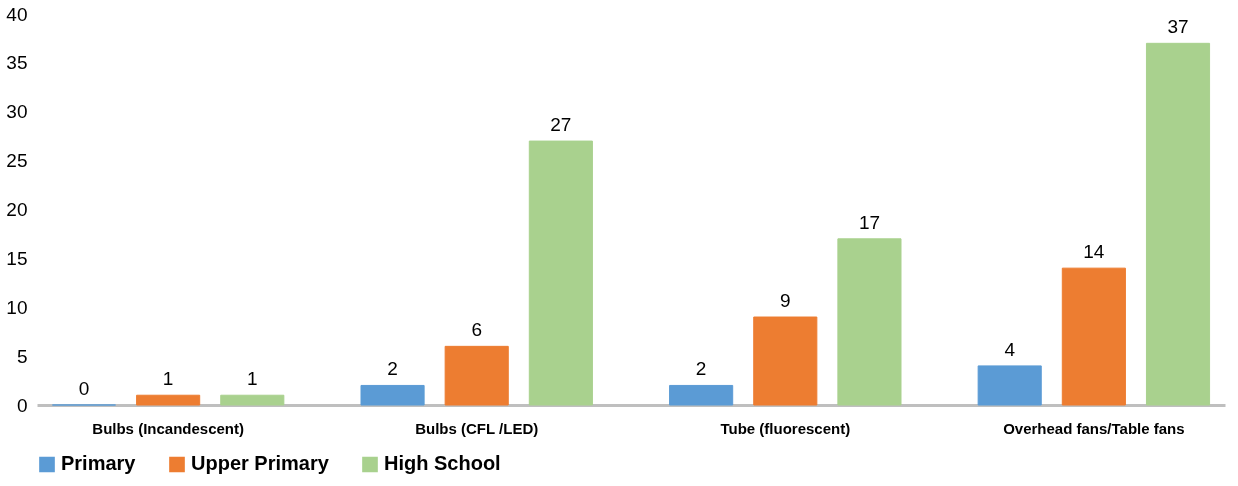 This screenshot has width=1238, height=486. Describe the element at coordinates (17, 161) in the screenshot. I see `y-tick-label: 25` at that location.